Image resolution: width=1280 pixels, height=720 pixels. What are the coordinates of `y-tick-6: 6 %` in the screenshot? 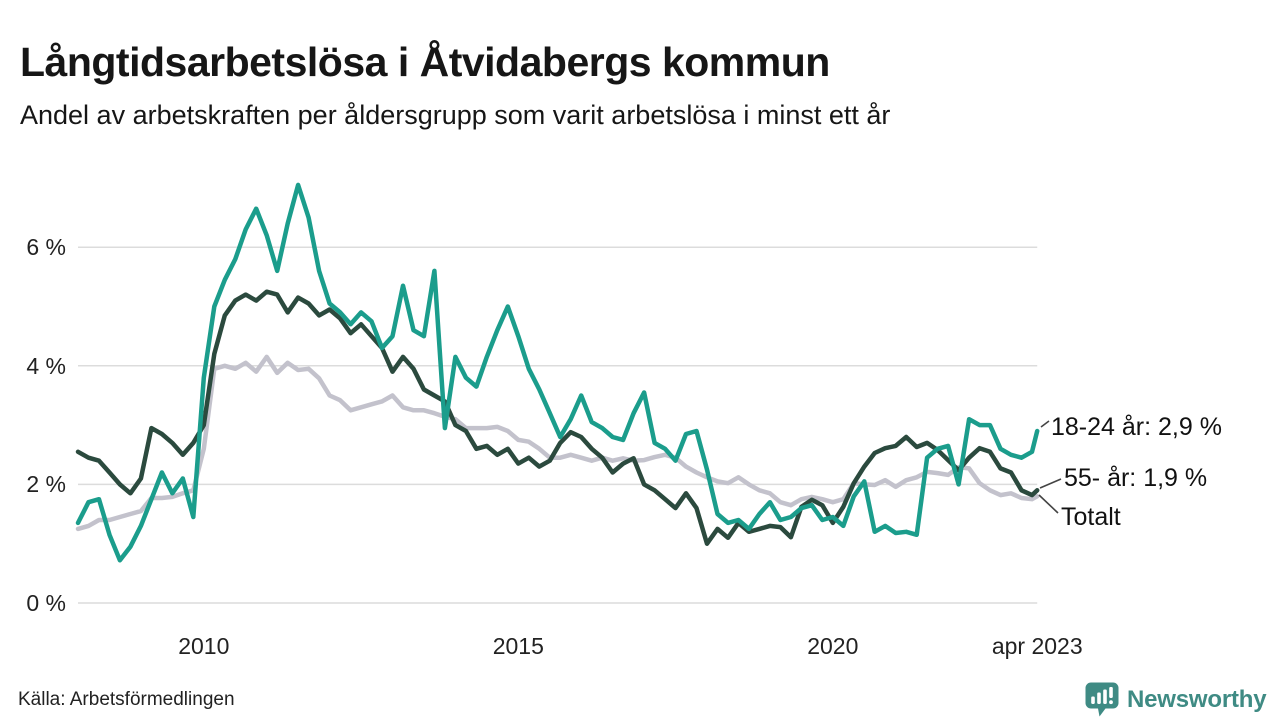 It's located at (46, 247).